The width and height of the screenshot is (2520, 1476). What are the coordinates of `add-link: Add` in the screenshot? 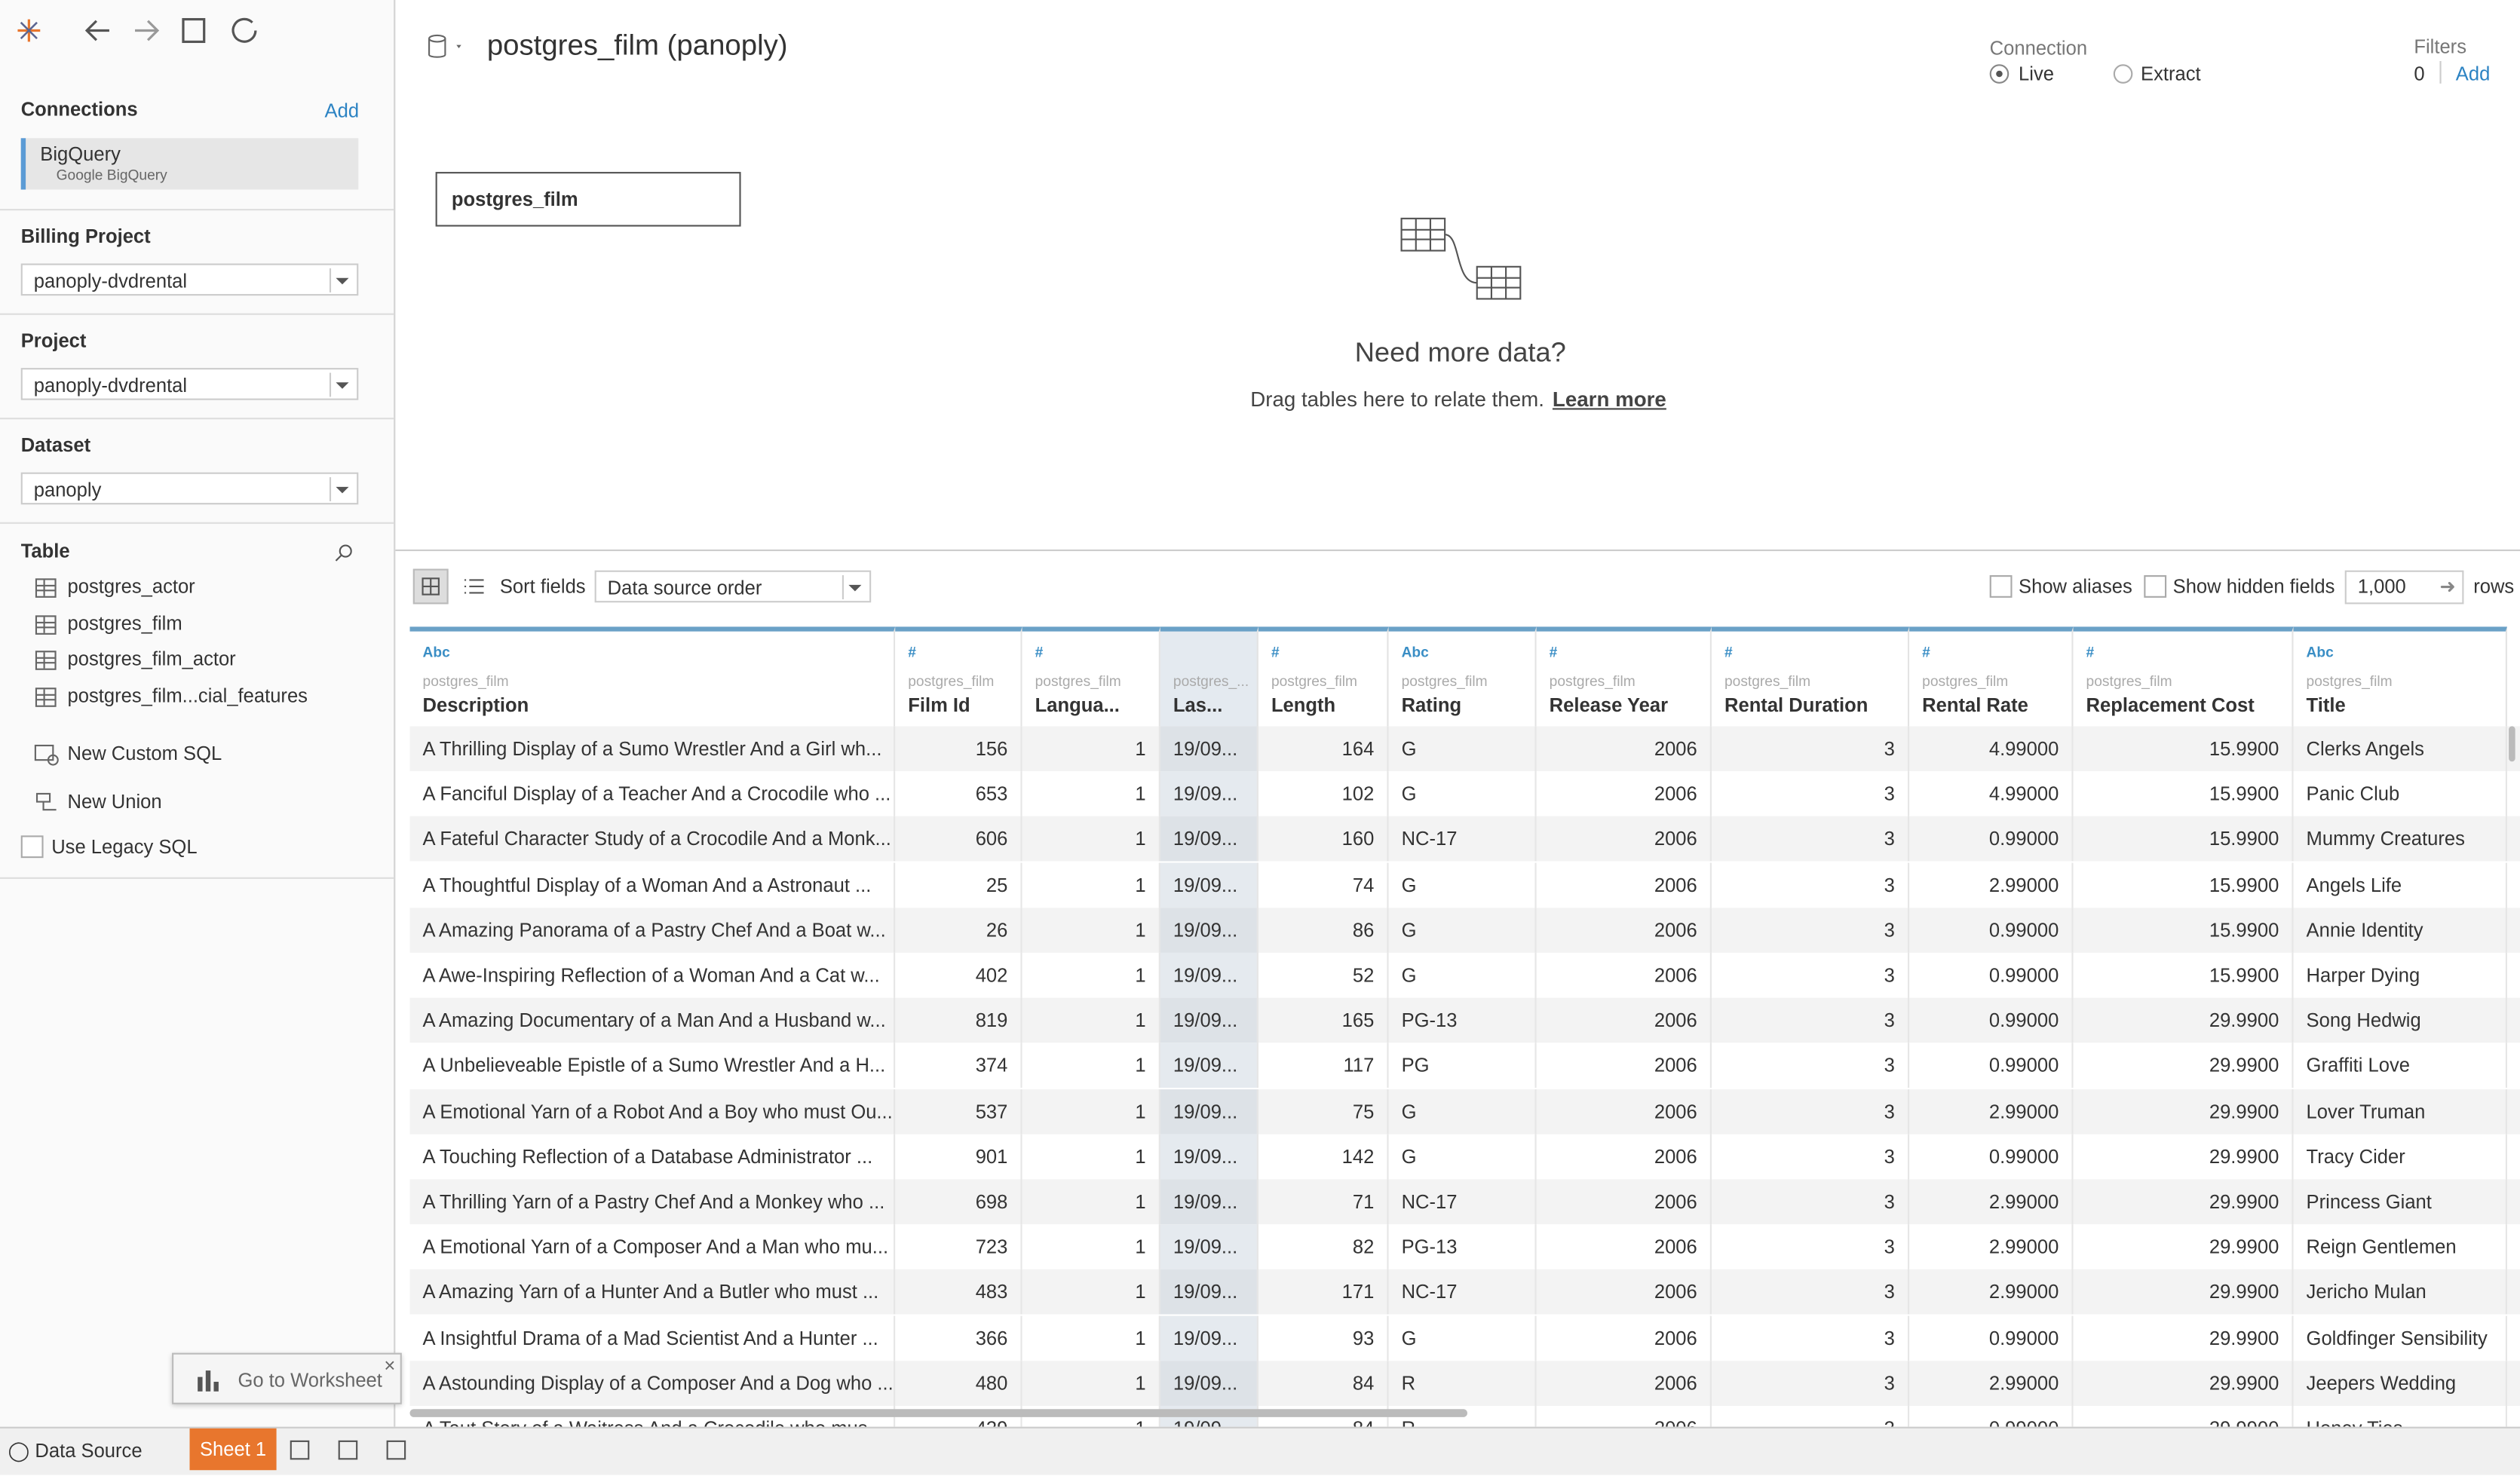 It's located at (342, 111).